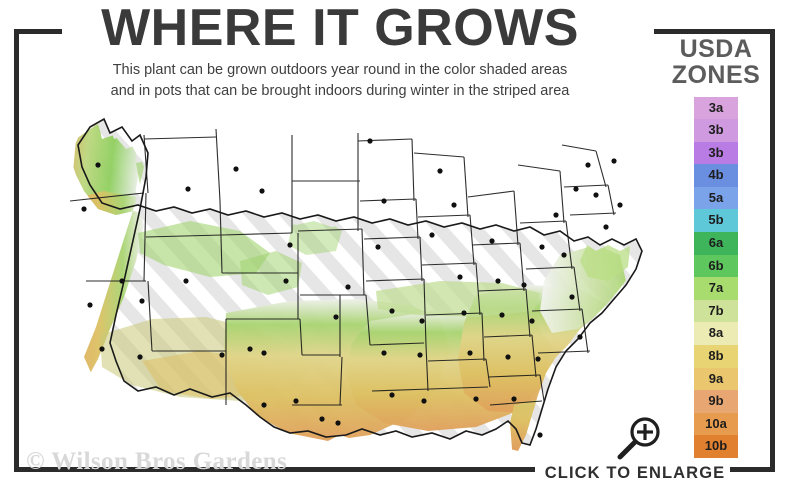 Image resolution: width=800 pixels, height=500 pixels. I want to click on legend-swatch-zone-9a: 9a, so click(716, 379).